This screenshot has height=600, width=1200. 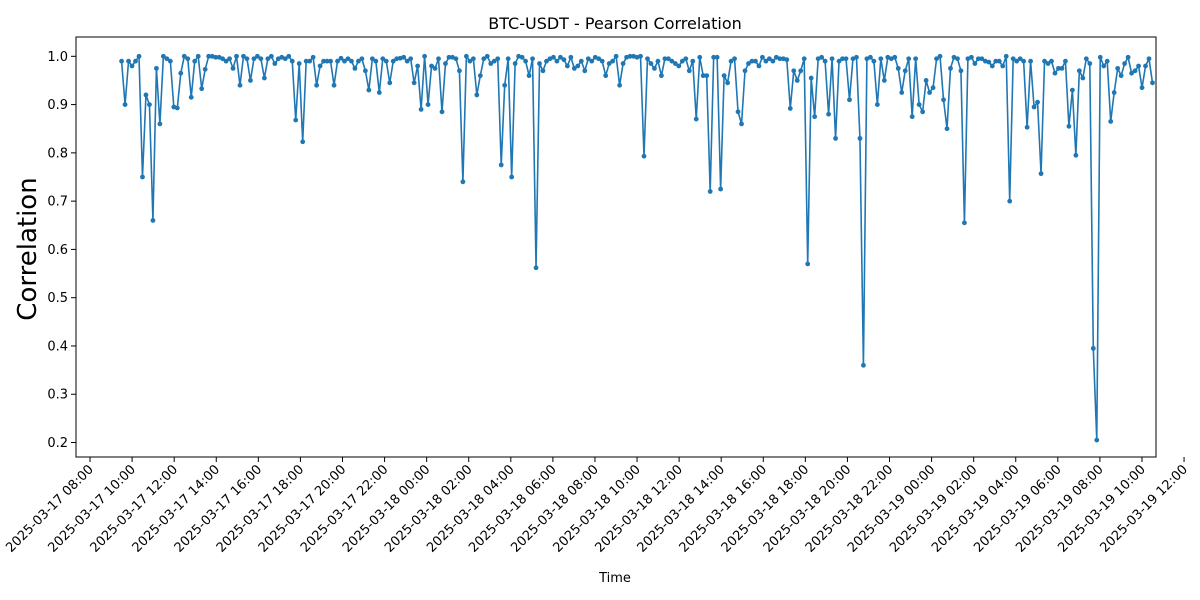 What do you see at coordinates (614, 578) in the screenshot?
I see `x-axis-label: Time` at bounding box center [614, 578].